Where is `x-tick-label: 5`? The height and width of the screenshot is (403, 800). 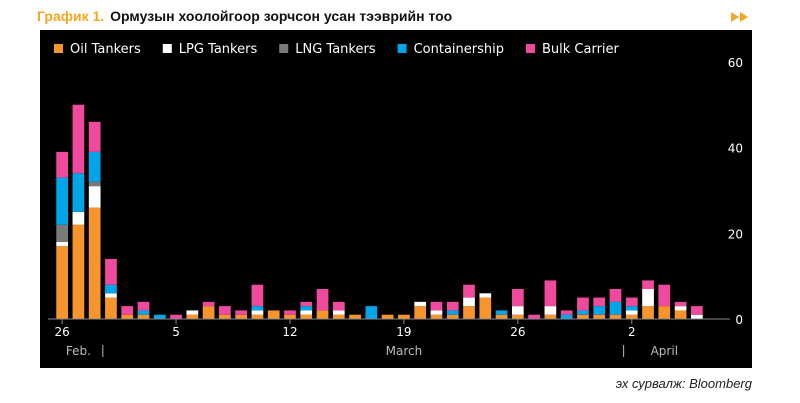 x-tick-label: 5 is located at coordinates (176, 332).